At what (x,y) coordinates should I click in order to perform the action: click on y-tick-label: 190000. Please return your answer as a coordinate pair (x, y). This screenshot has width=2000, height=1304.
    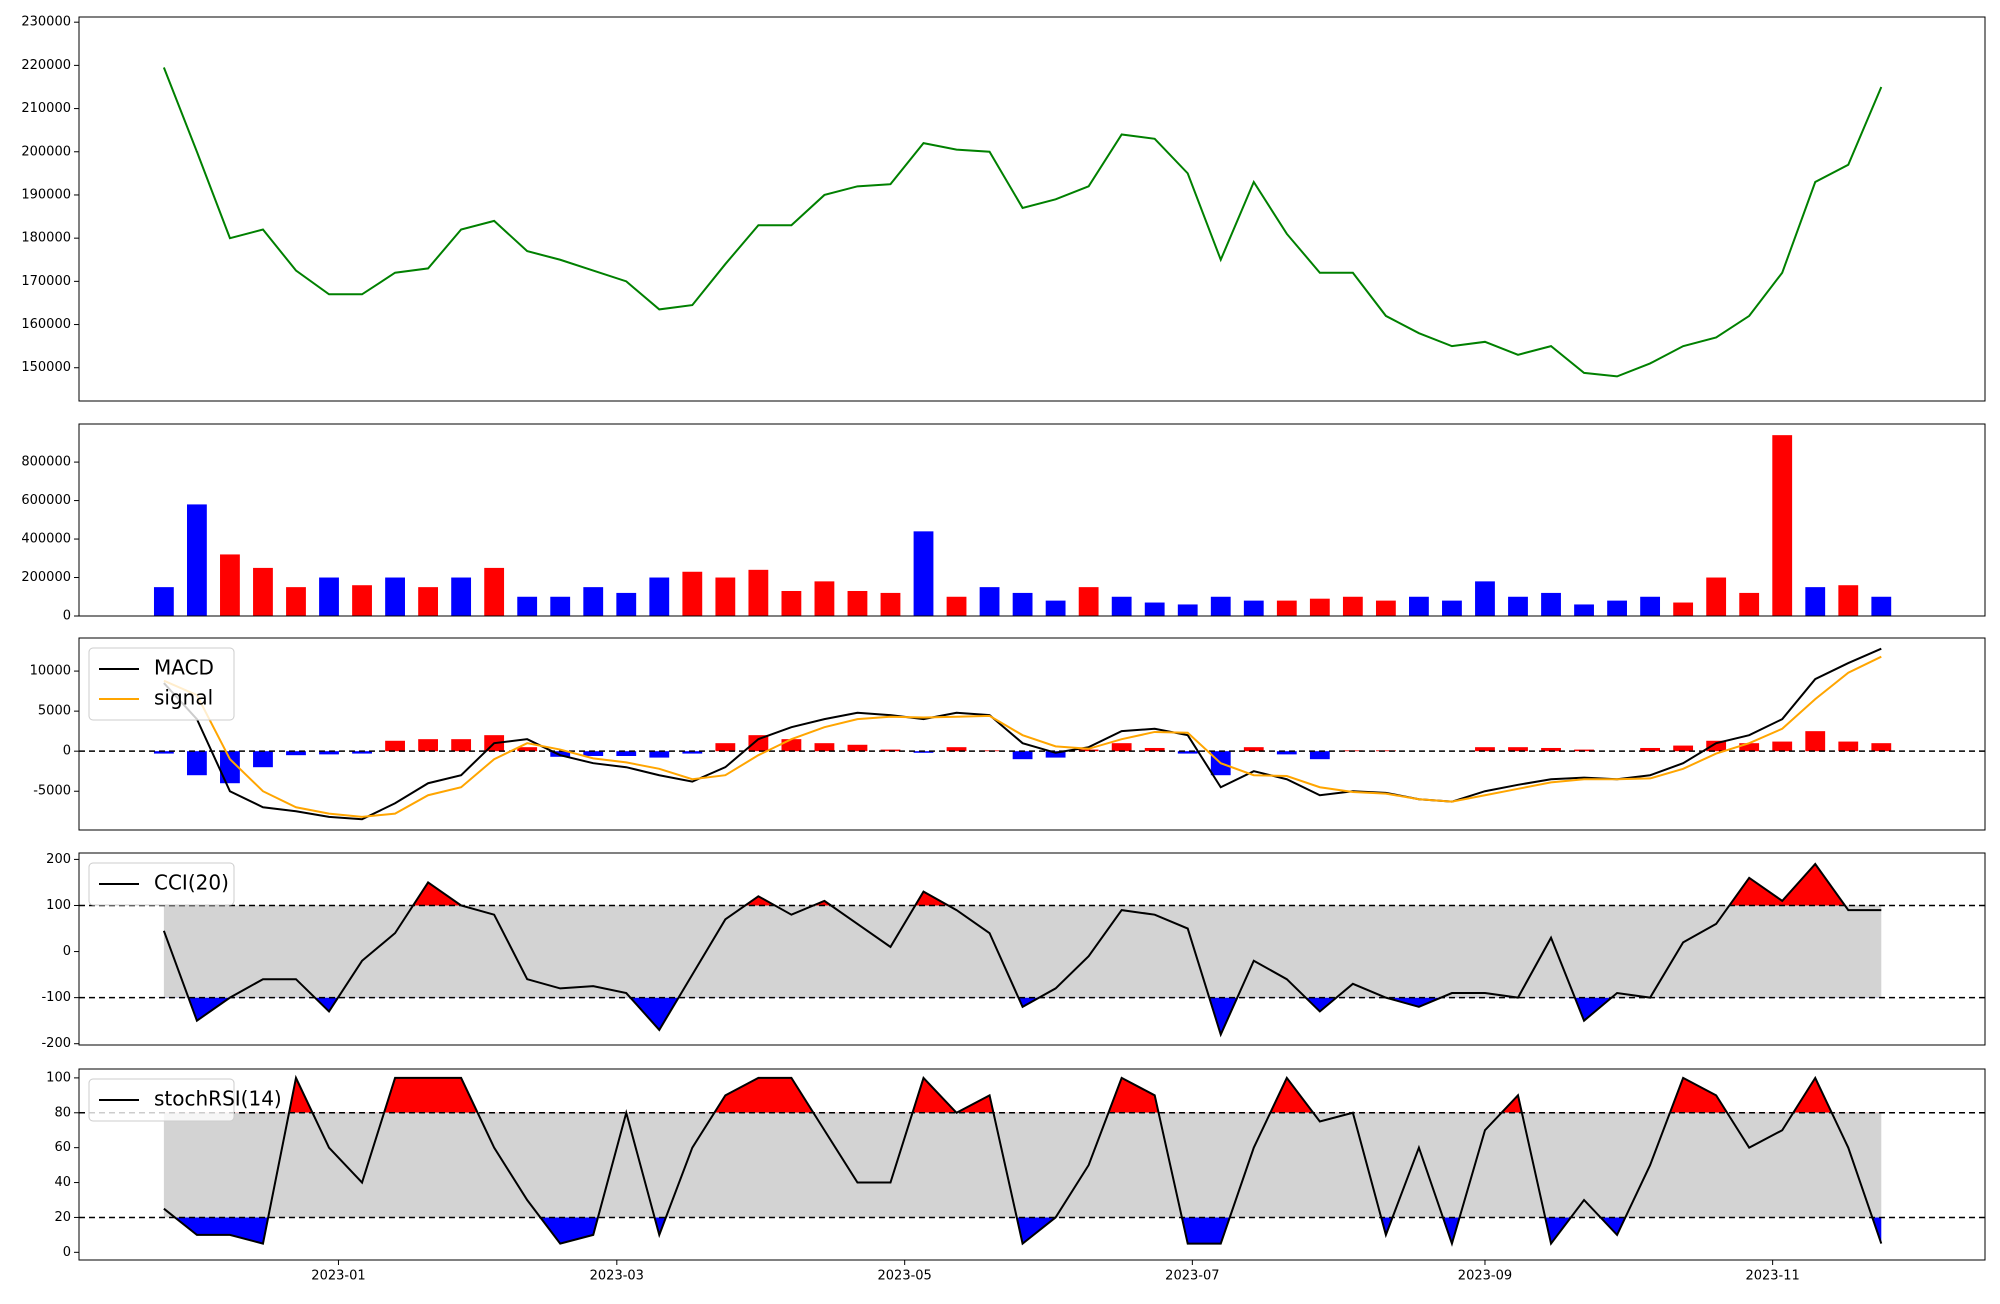
    Looking at the image, I should click on (46, 194).